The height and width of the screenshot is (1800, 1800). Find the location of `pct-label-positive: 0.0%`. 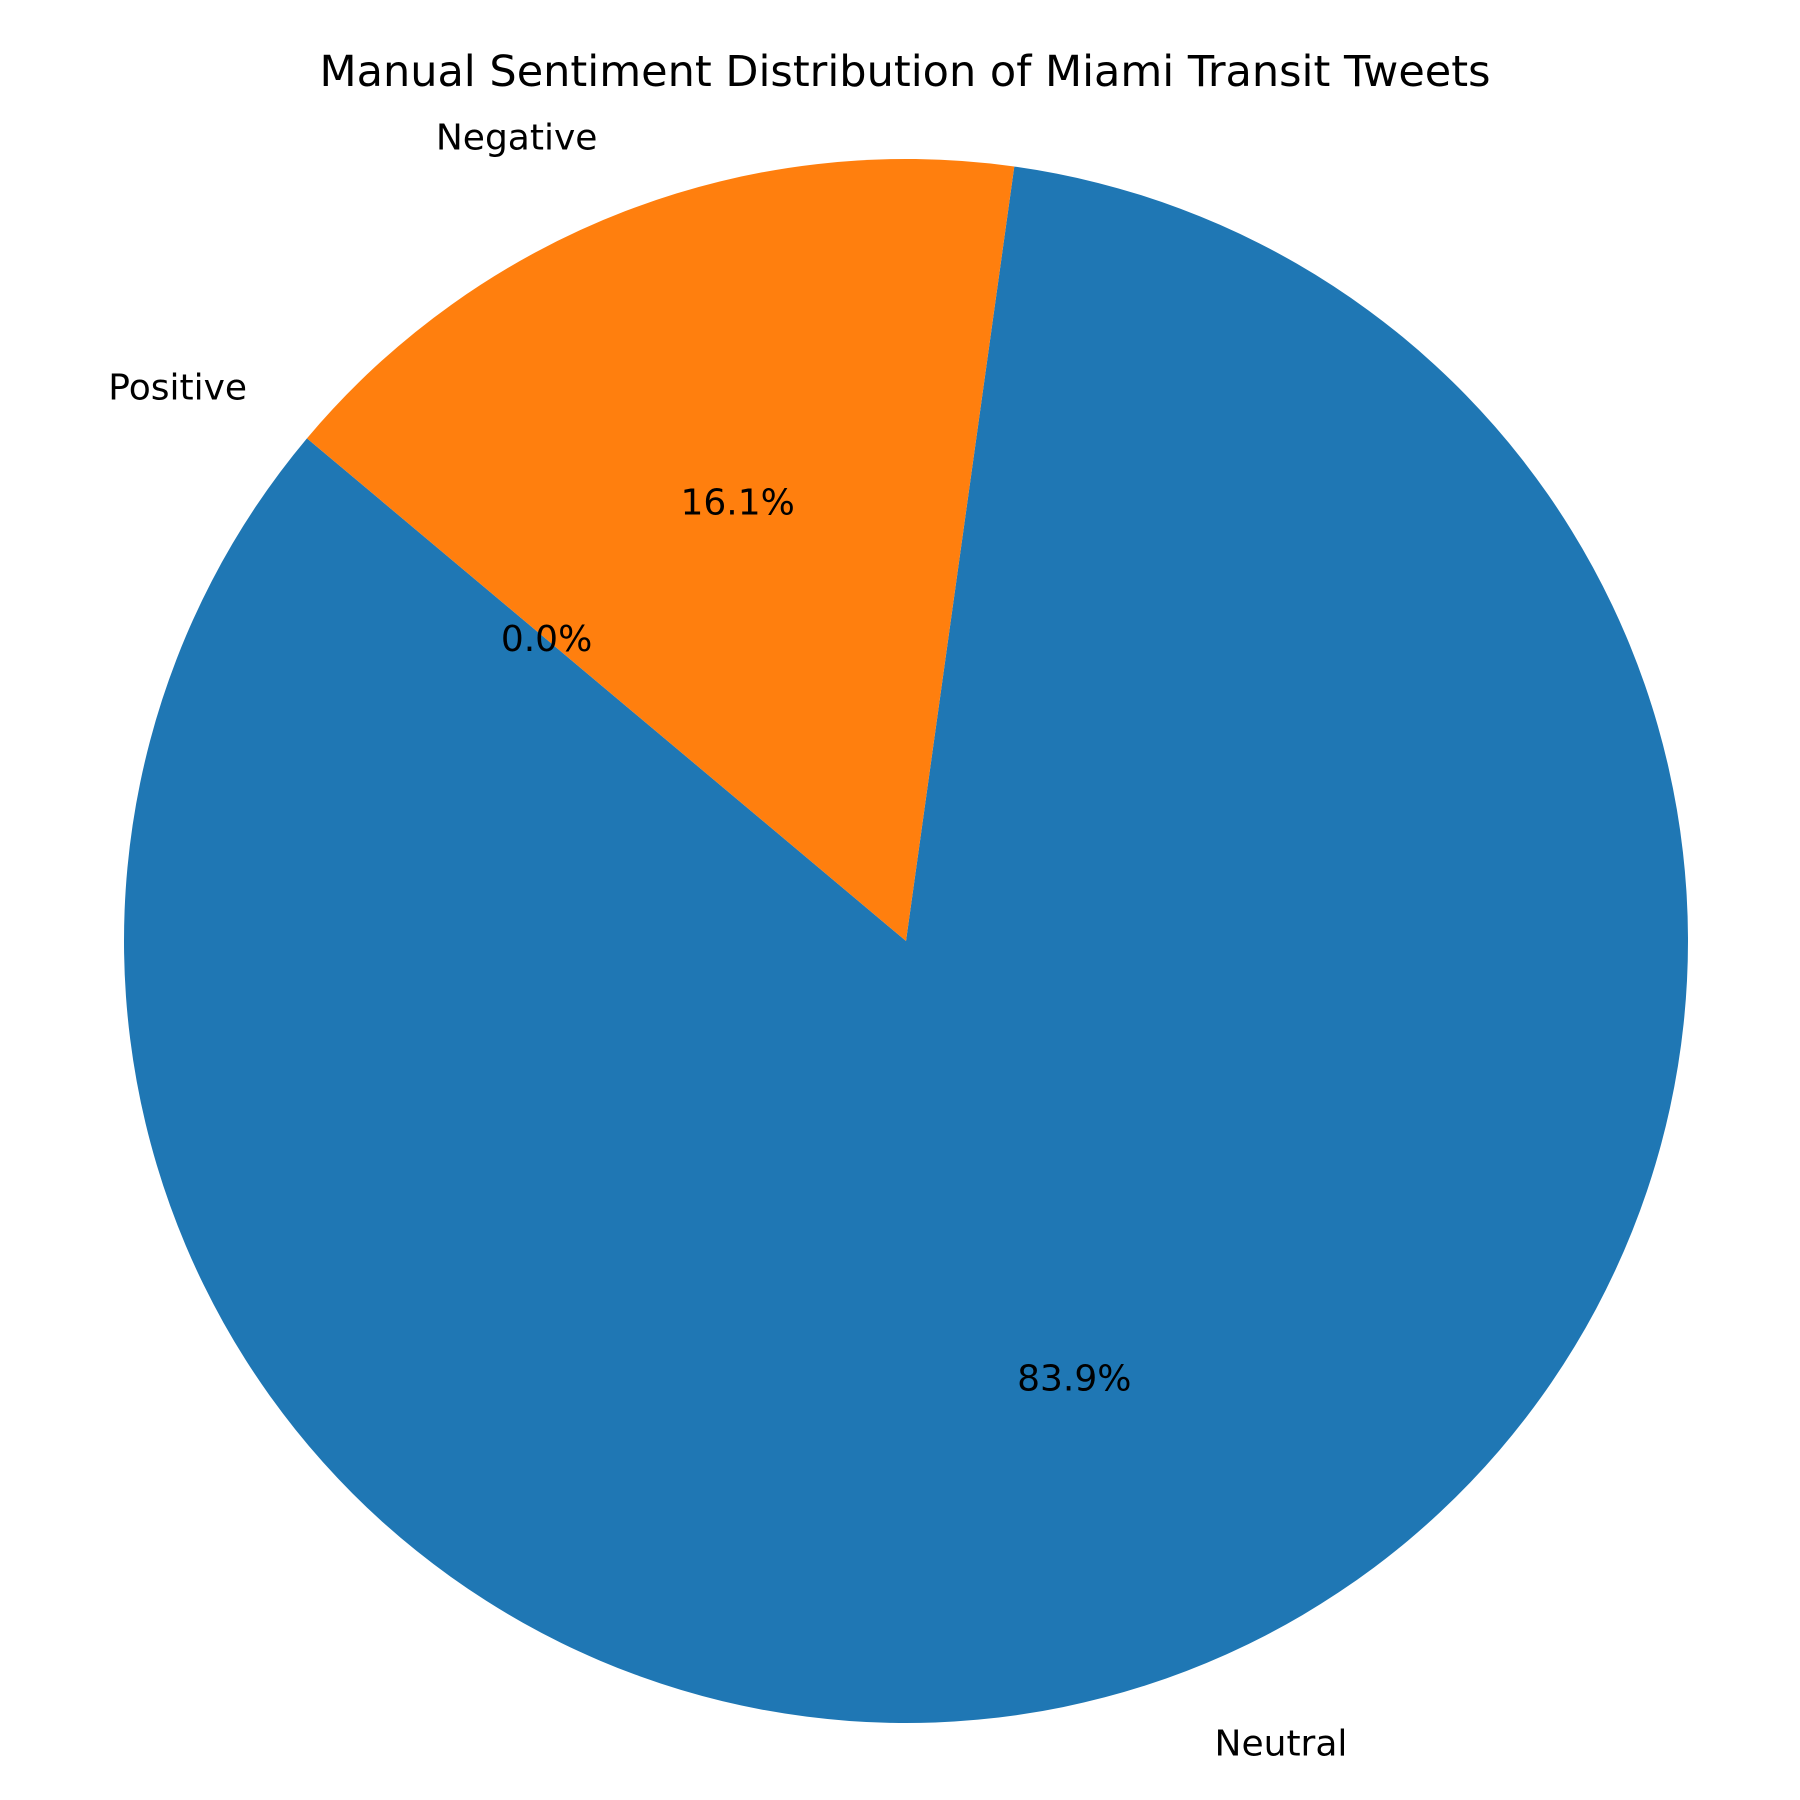

pct-label-positive: 0.0% is located at coordinates (546, 639).